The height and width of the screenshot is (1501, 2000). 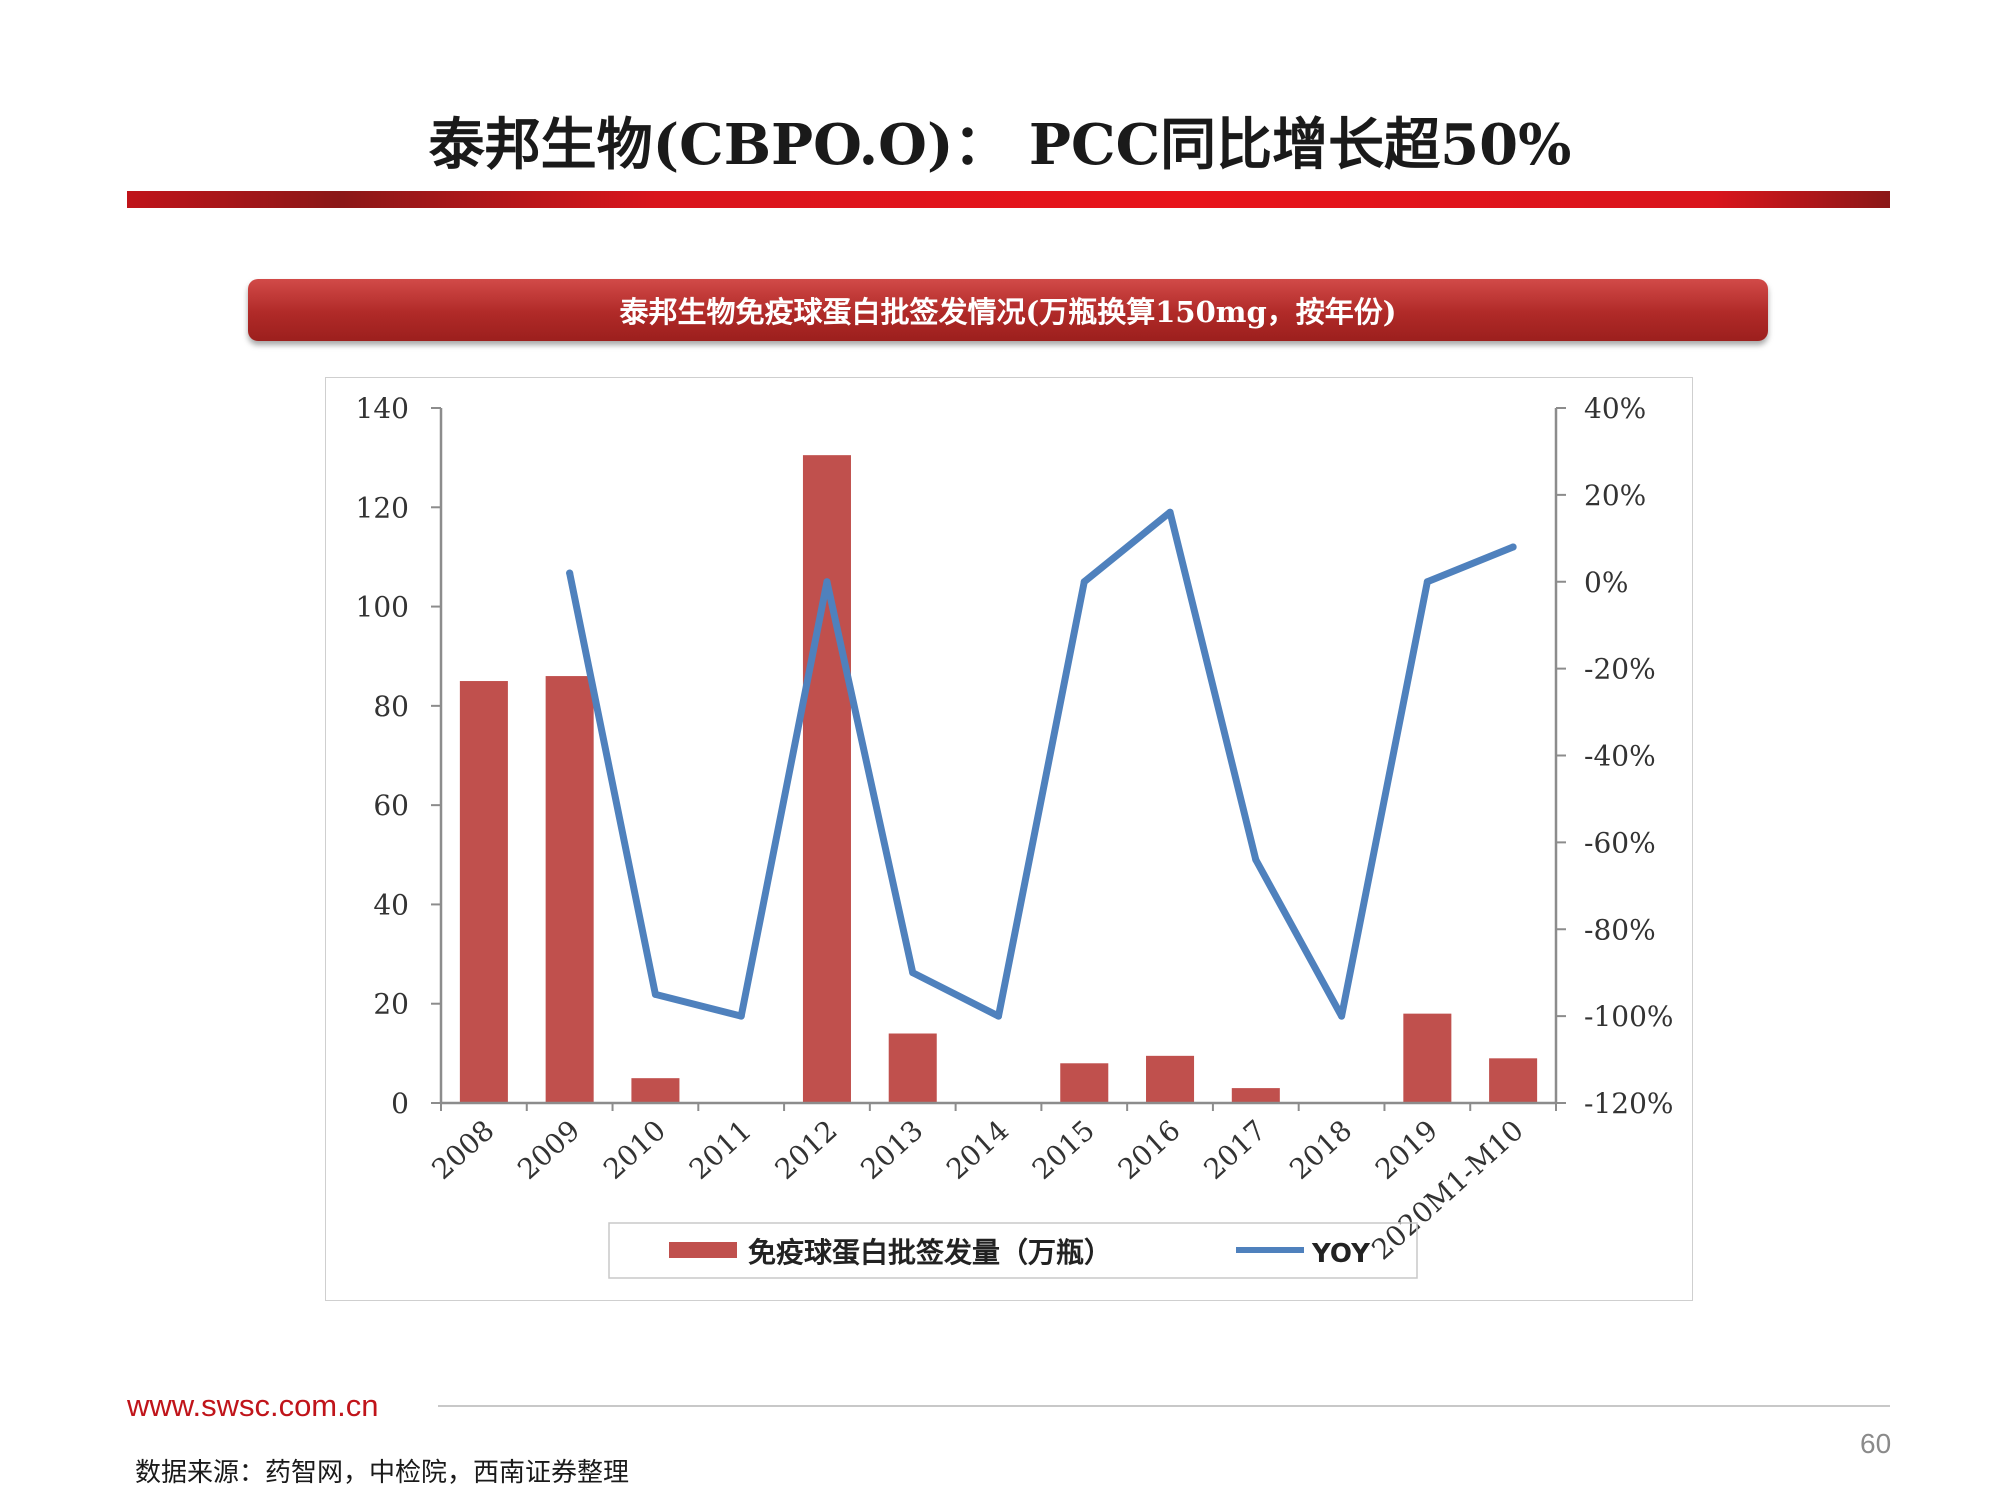 I want to click on yoy-point-2016, so click(x=1170, y=512).